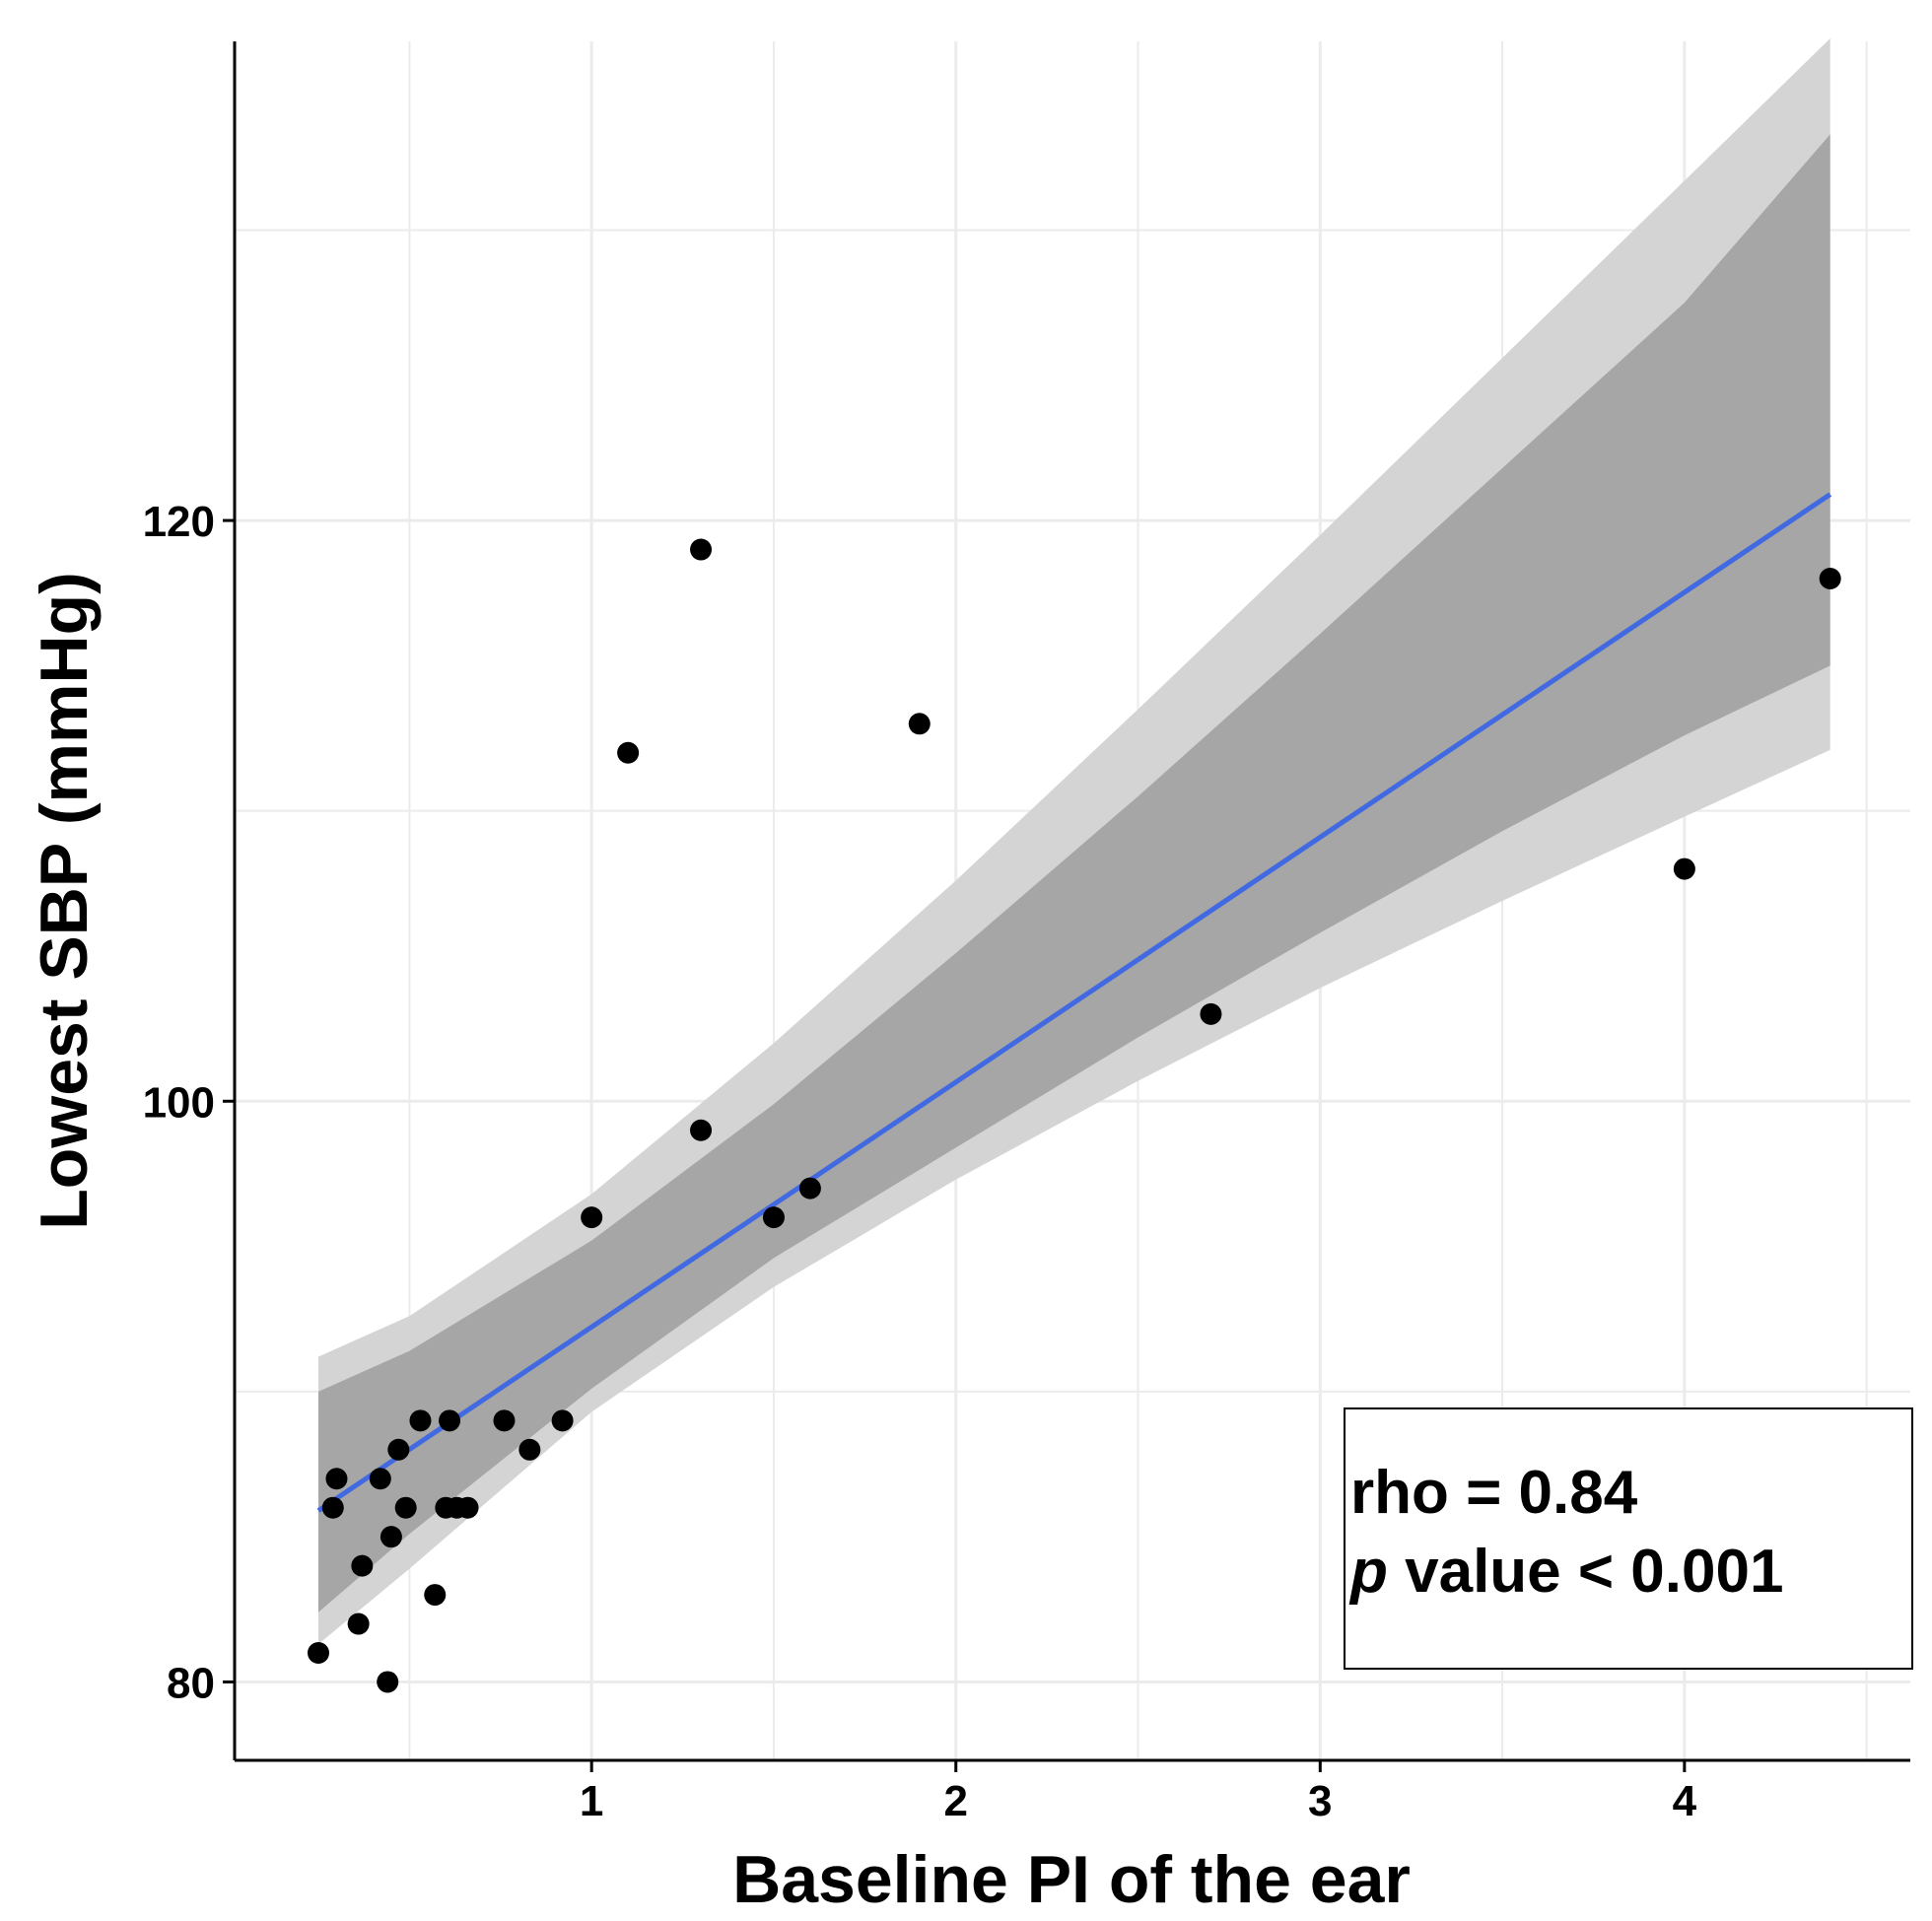  What do you see at coordinates (179, 1102) in the screenshot?
I see `y-tick-label: 100` at bounding box center [179, 1102].